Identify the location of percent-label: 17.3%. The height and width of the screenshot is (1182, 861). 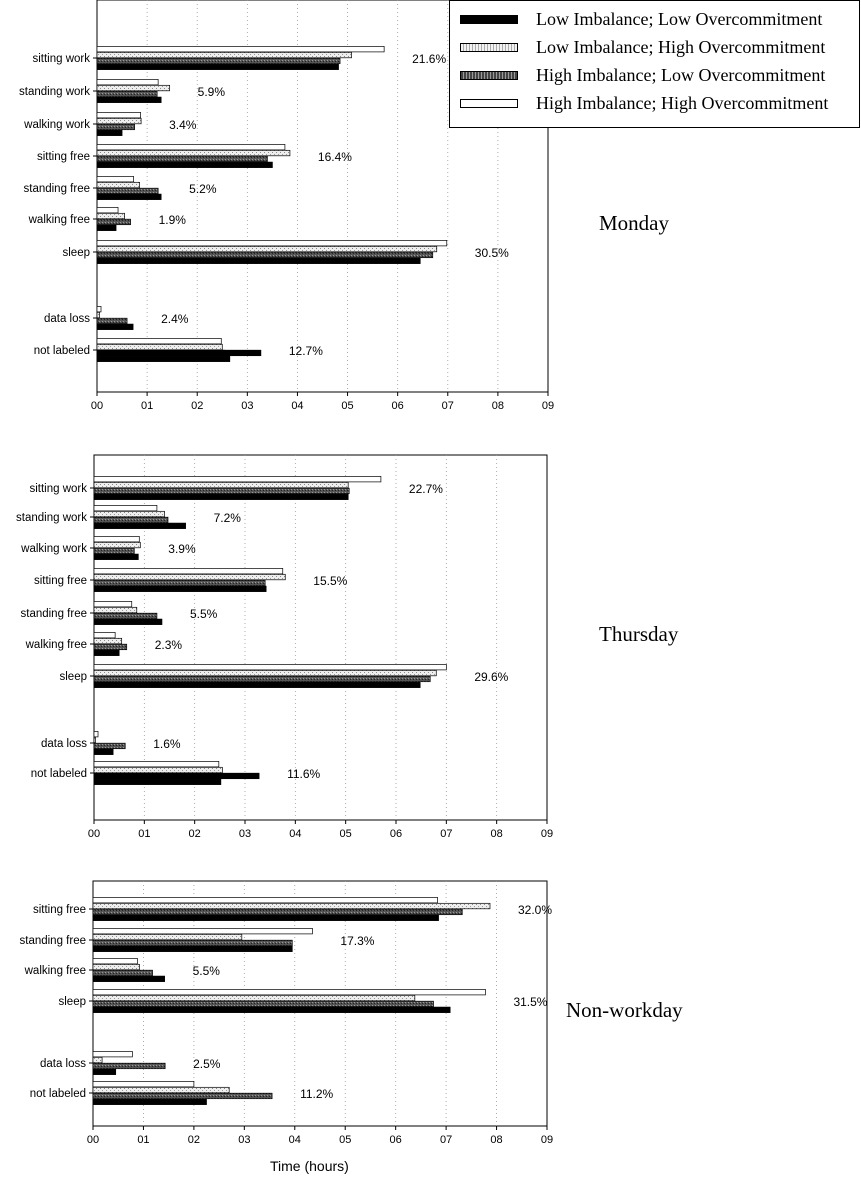
(357, 941).